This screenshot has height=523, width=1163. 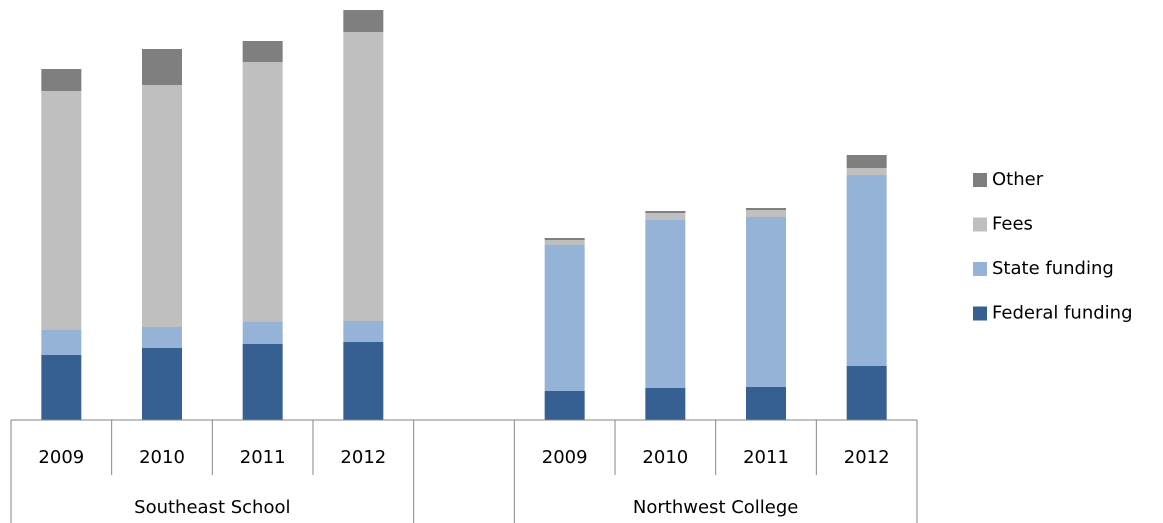 What do you see at coordinates (1053, 268) in the screenshot?
I see `legend-label: State funding` at bounding box center [1053, 268].